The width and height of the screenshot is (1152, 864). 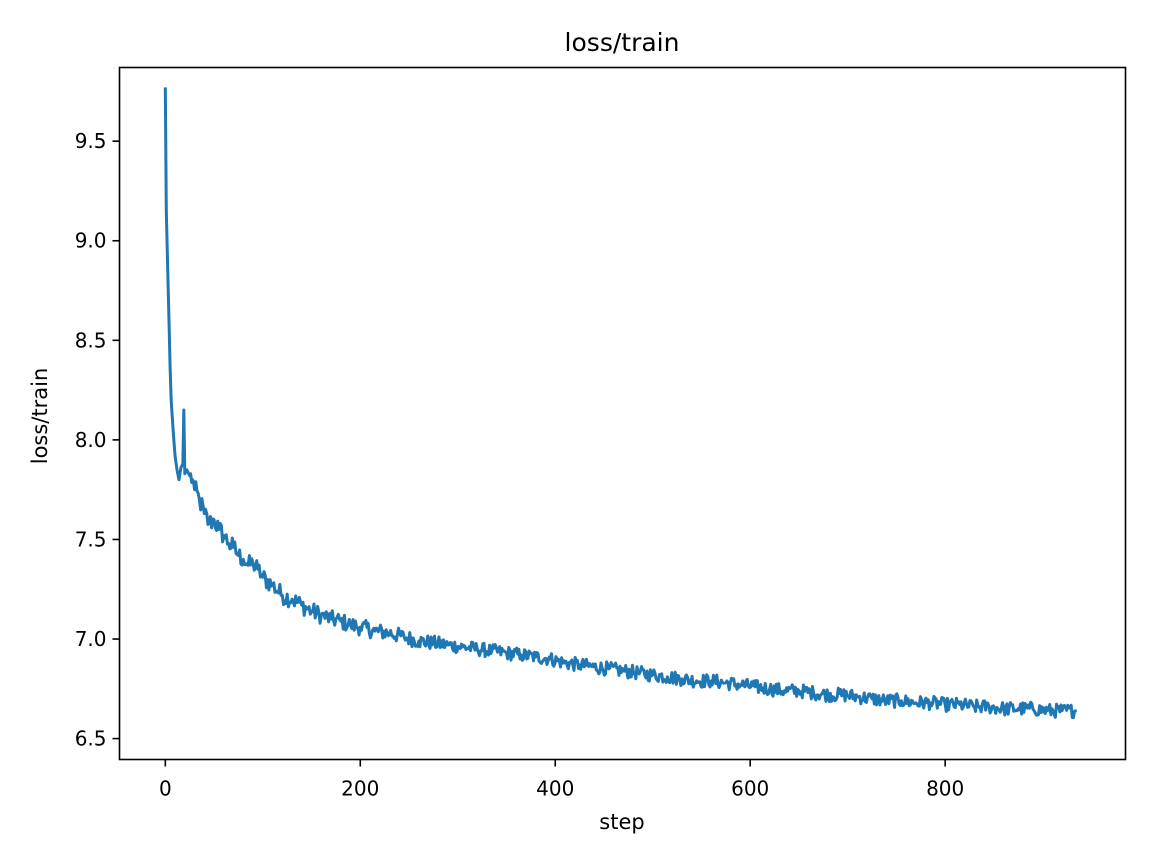 What do you see at coordinates (945, 789) in the screenshot?
I see `x-tick-label: 800` at bounding box center [945, 789].